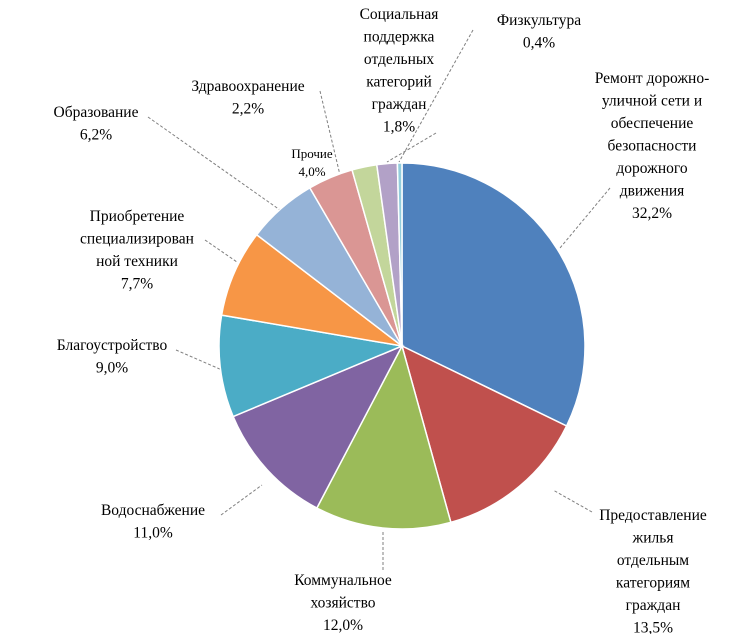  What do you see at coordinates (343, 603) in the screenshot?
I see `slice-label: Коммунальное хозяйство 12,0%` at bounding box center [343, 603].